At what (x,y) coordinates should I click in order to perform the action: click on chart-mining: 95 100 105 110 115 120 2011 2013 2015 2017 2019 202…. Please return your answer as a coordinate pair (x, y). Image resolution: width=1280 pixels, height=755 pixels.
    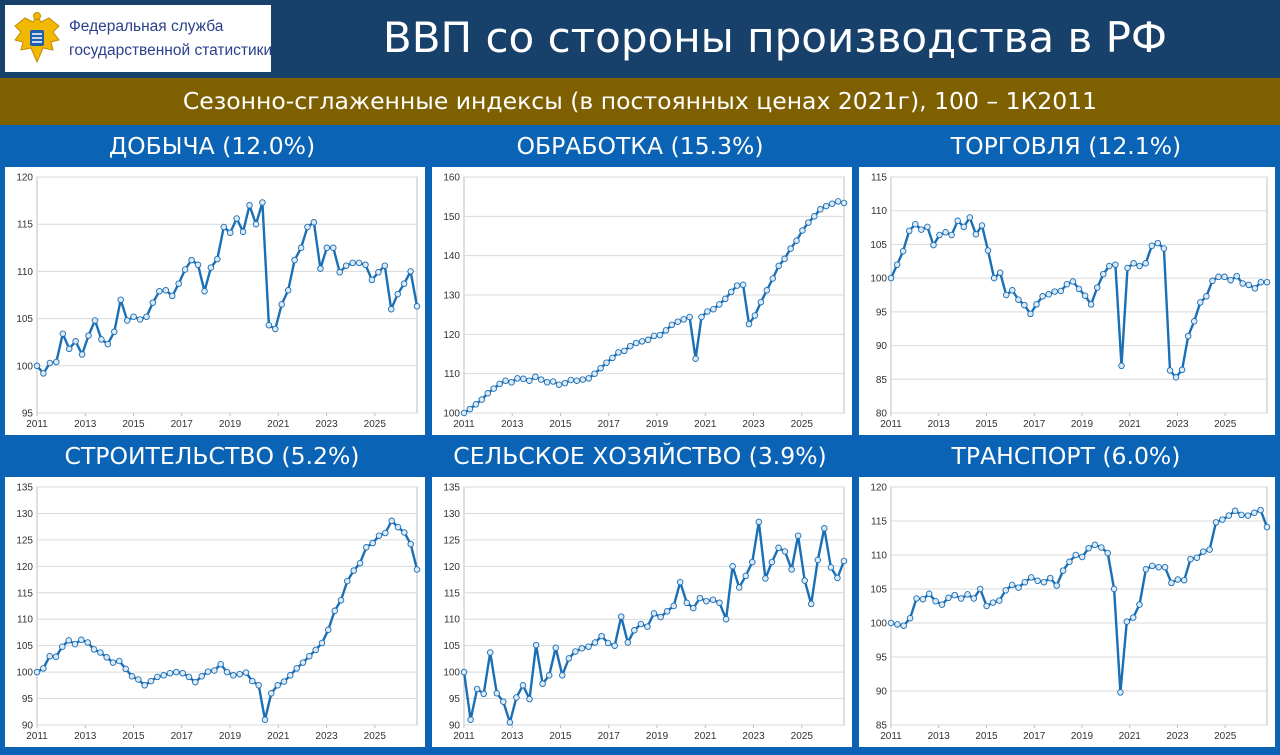
    Looking at the image, I should click on (215, 301).